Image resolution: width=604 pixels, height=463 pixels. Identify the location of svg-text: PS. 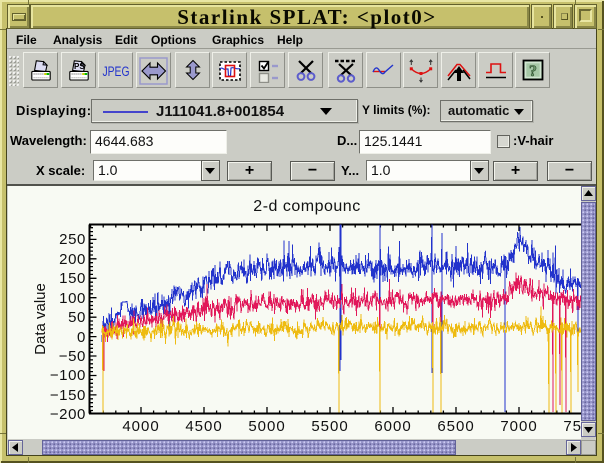
(79, 66).